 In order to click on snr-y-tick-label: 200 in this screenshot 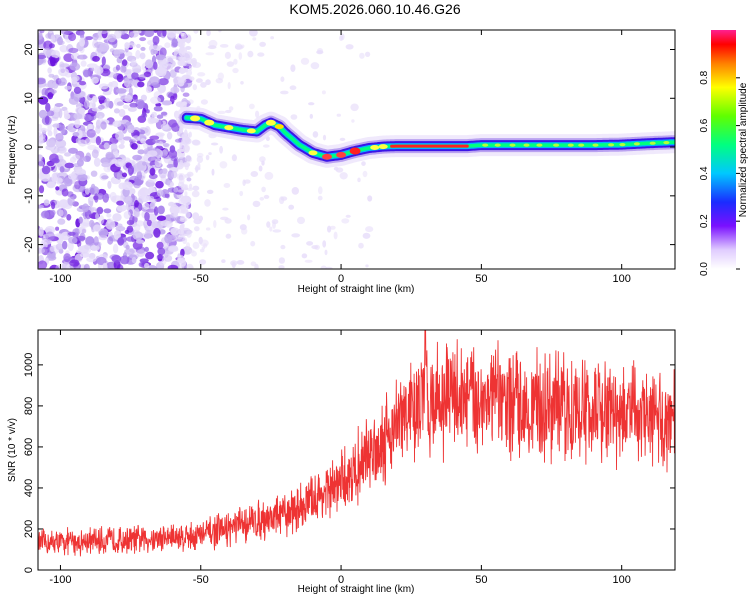, I will do `click(29, 529)`.